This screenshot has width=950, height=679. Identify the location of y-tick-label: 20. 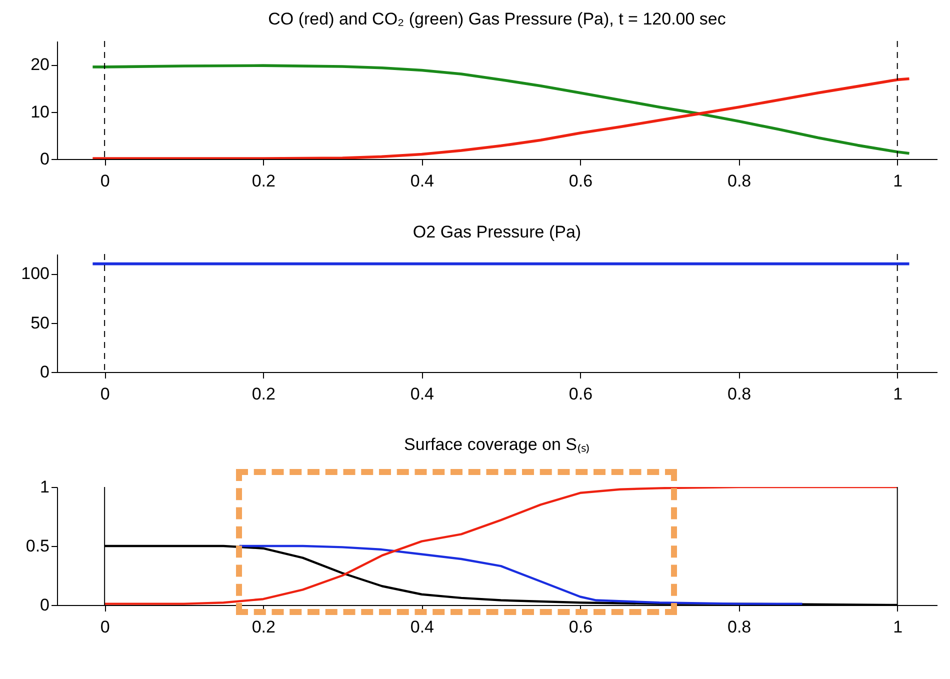
(40, 64).